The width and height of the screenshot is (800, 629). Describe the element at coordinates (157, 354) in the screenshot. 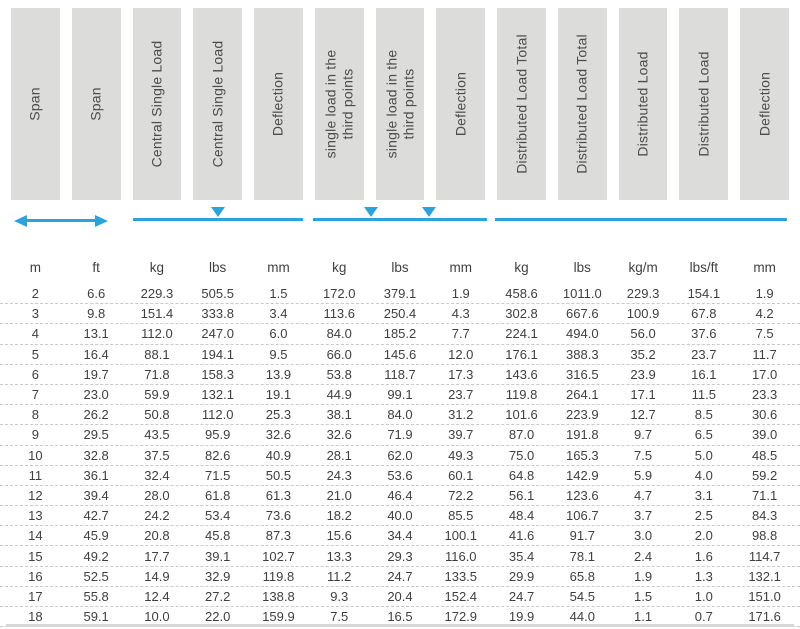

I see `table-cell: 88.1` at that location.